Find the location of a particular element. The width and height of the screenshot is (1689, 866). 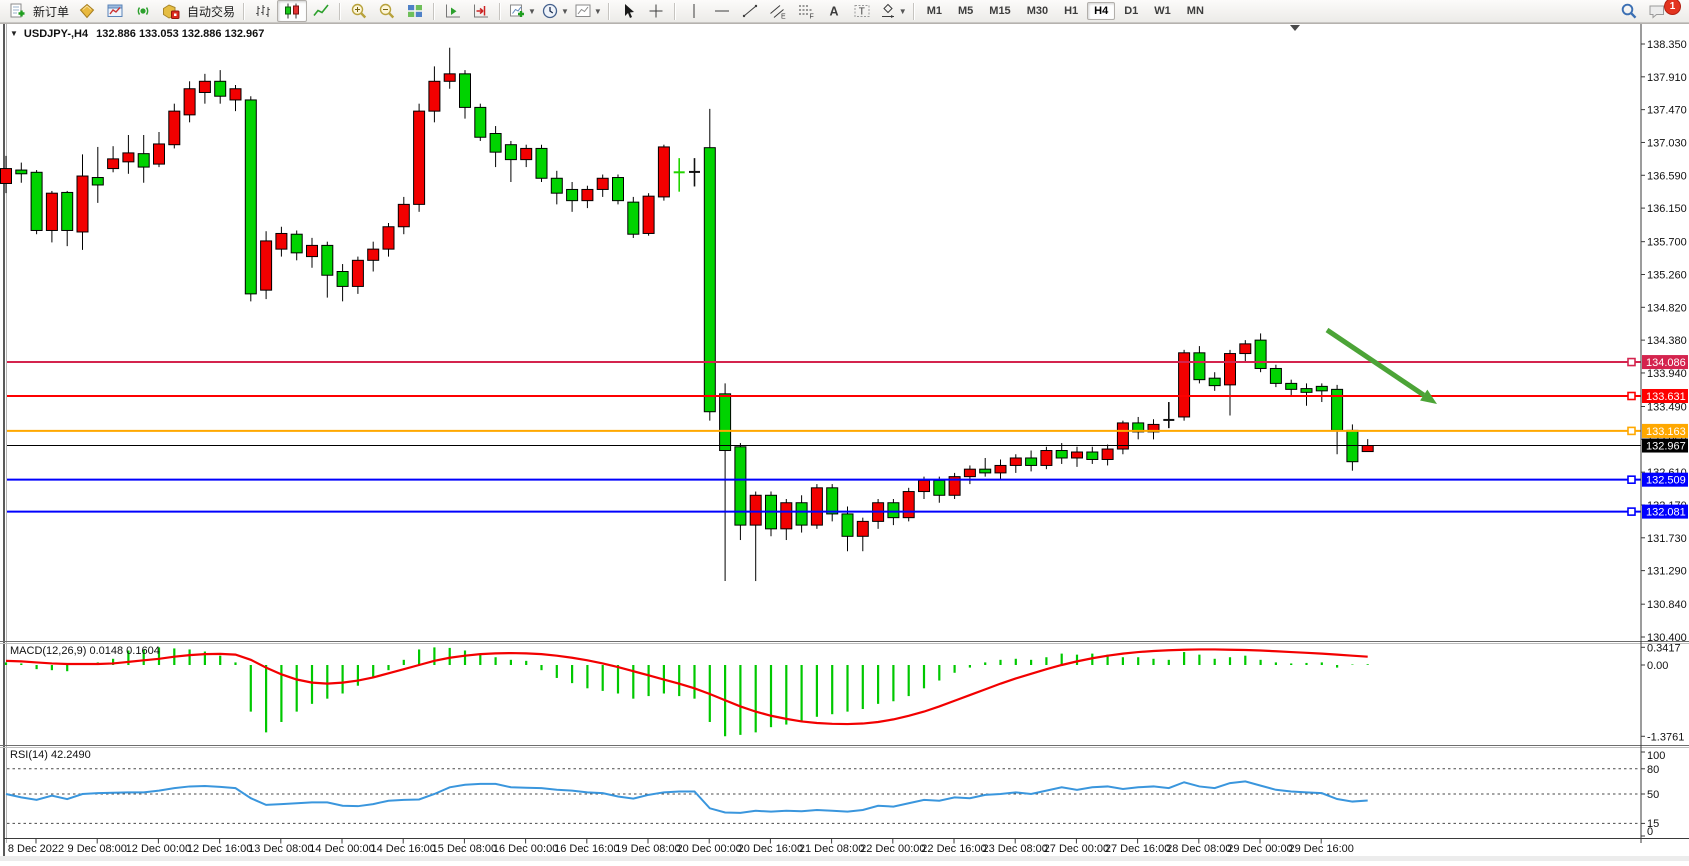

timeframe-d1-button: D1 is located at coordinates (1131, 11).